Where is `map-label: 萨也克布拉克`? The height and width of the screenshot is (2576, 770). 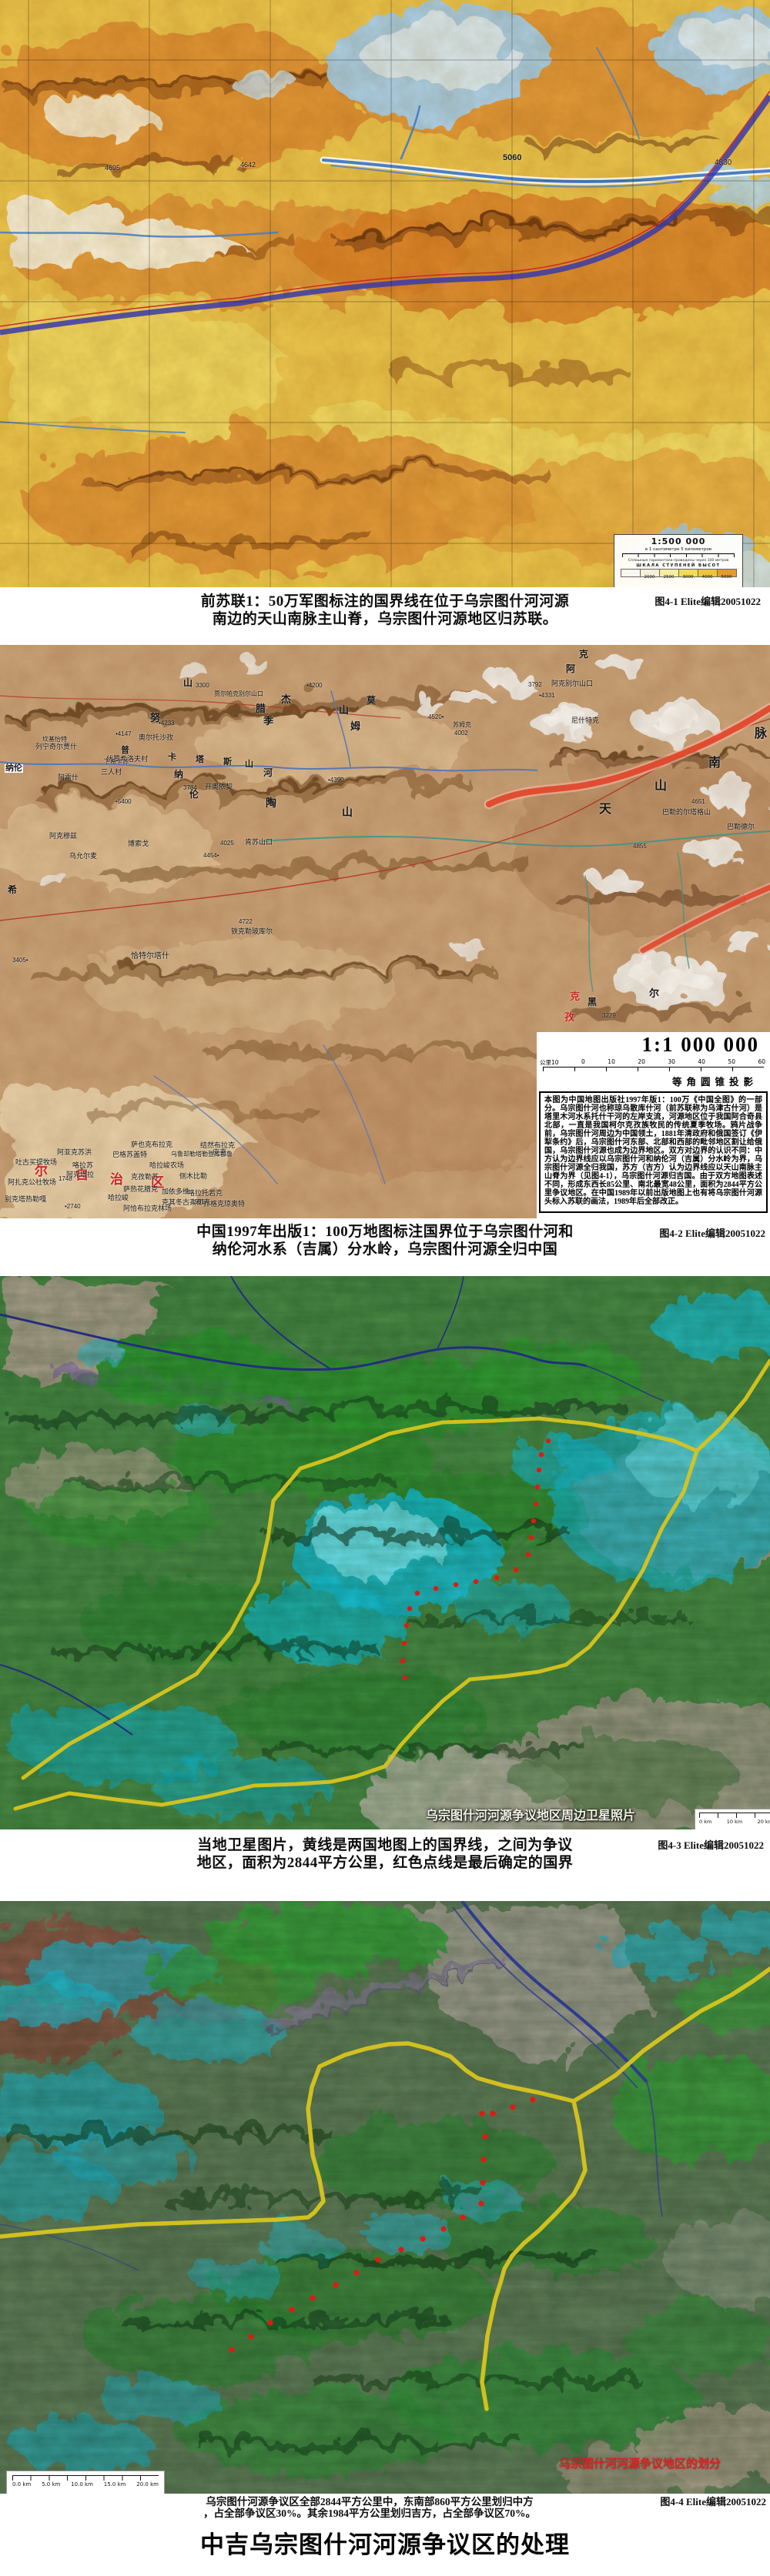 map-label: 萨也克布拉克 is located at coordinates (152, 1144).